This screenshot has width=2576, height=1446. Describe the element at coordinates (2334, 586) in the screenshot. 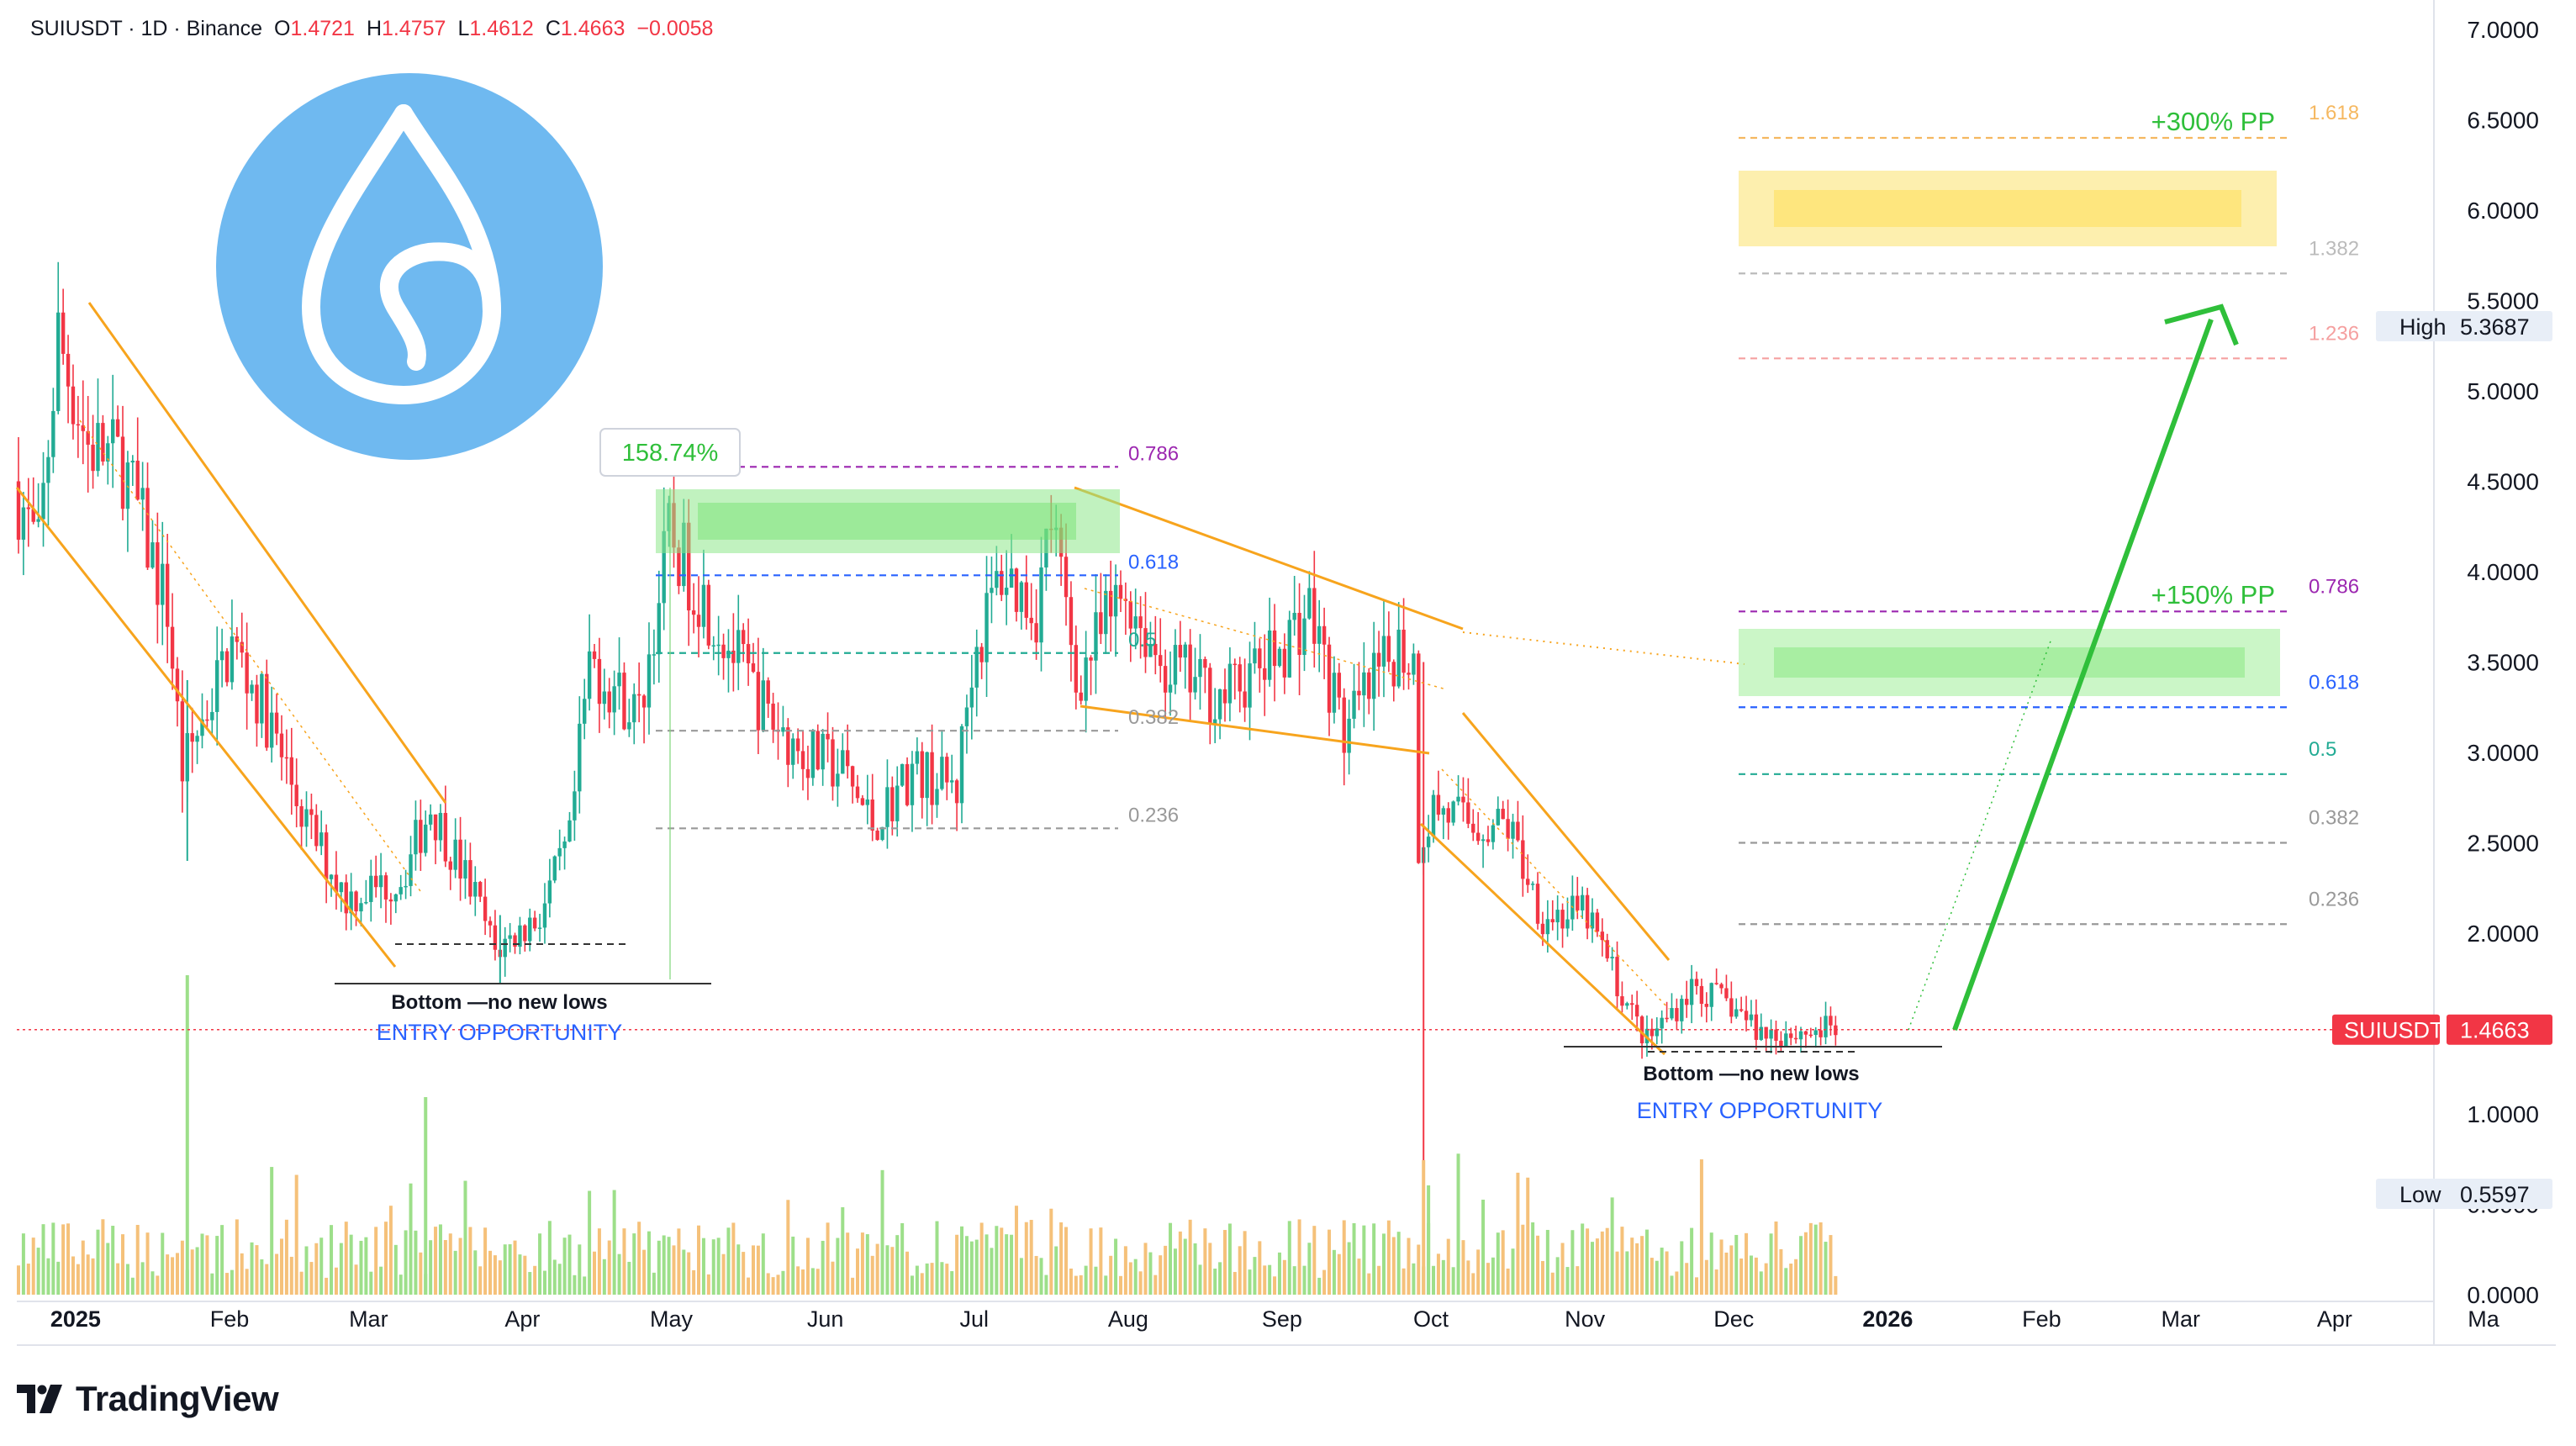

I see `fib-label-right: 0.786` at that location.